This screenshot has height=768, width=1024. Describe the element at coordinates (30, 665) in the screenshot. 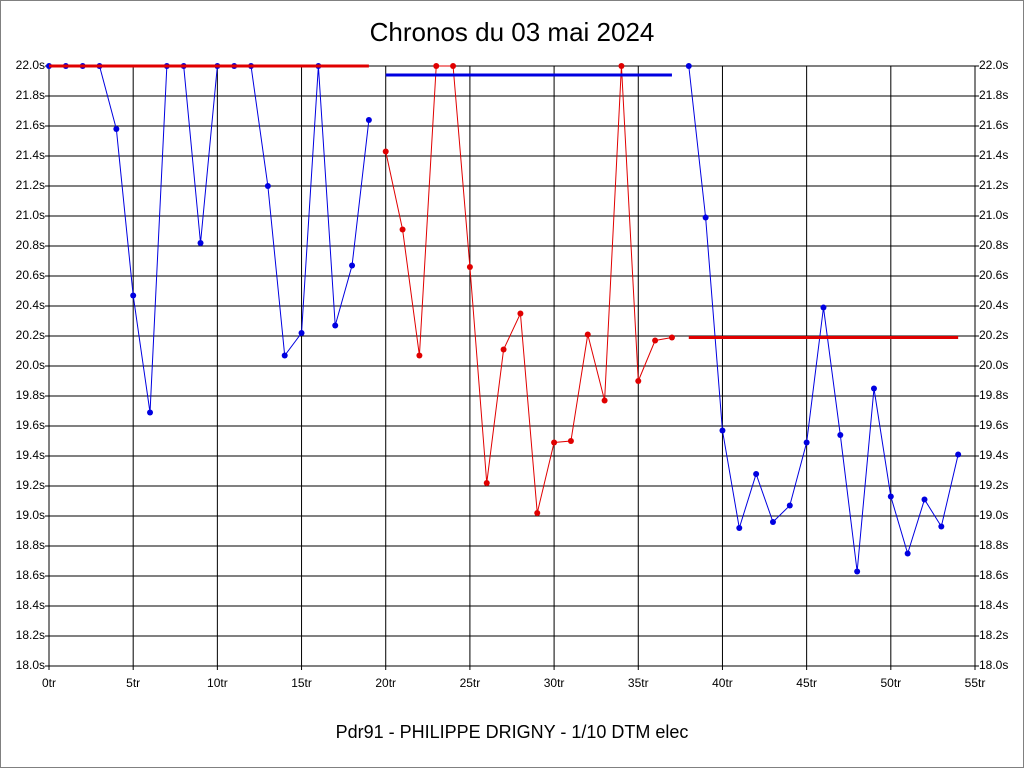

I see `y-tick-label: 18.0s` at that location.